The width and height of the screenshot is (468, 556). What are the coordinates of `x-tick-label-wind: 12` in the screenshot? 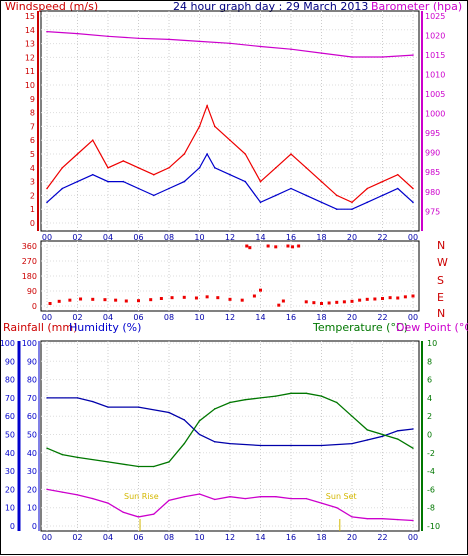 It's located at (230, 237).